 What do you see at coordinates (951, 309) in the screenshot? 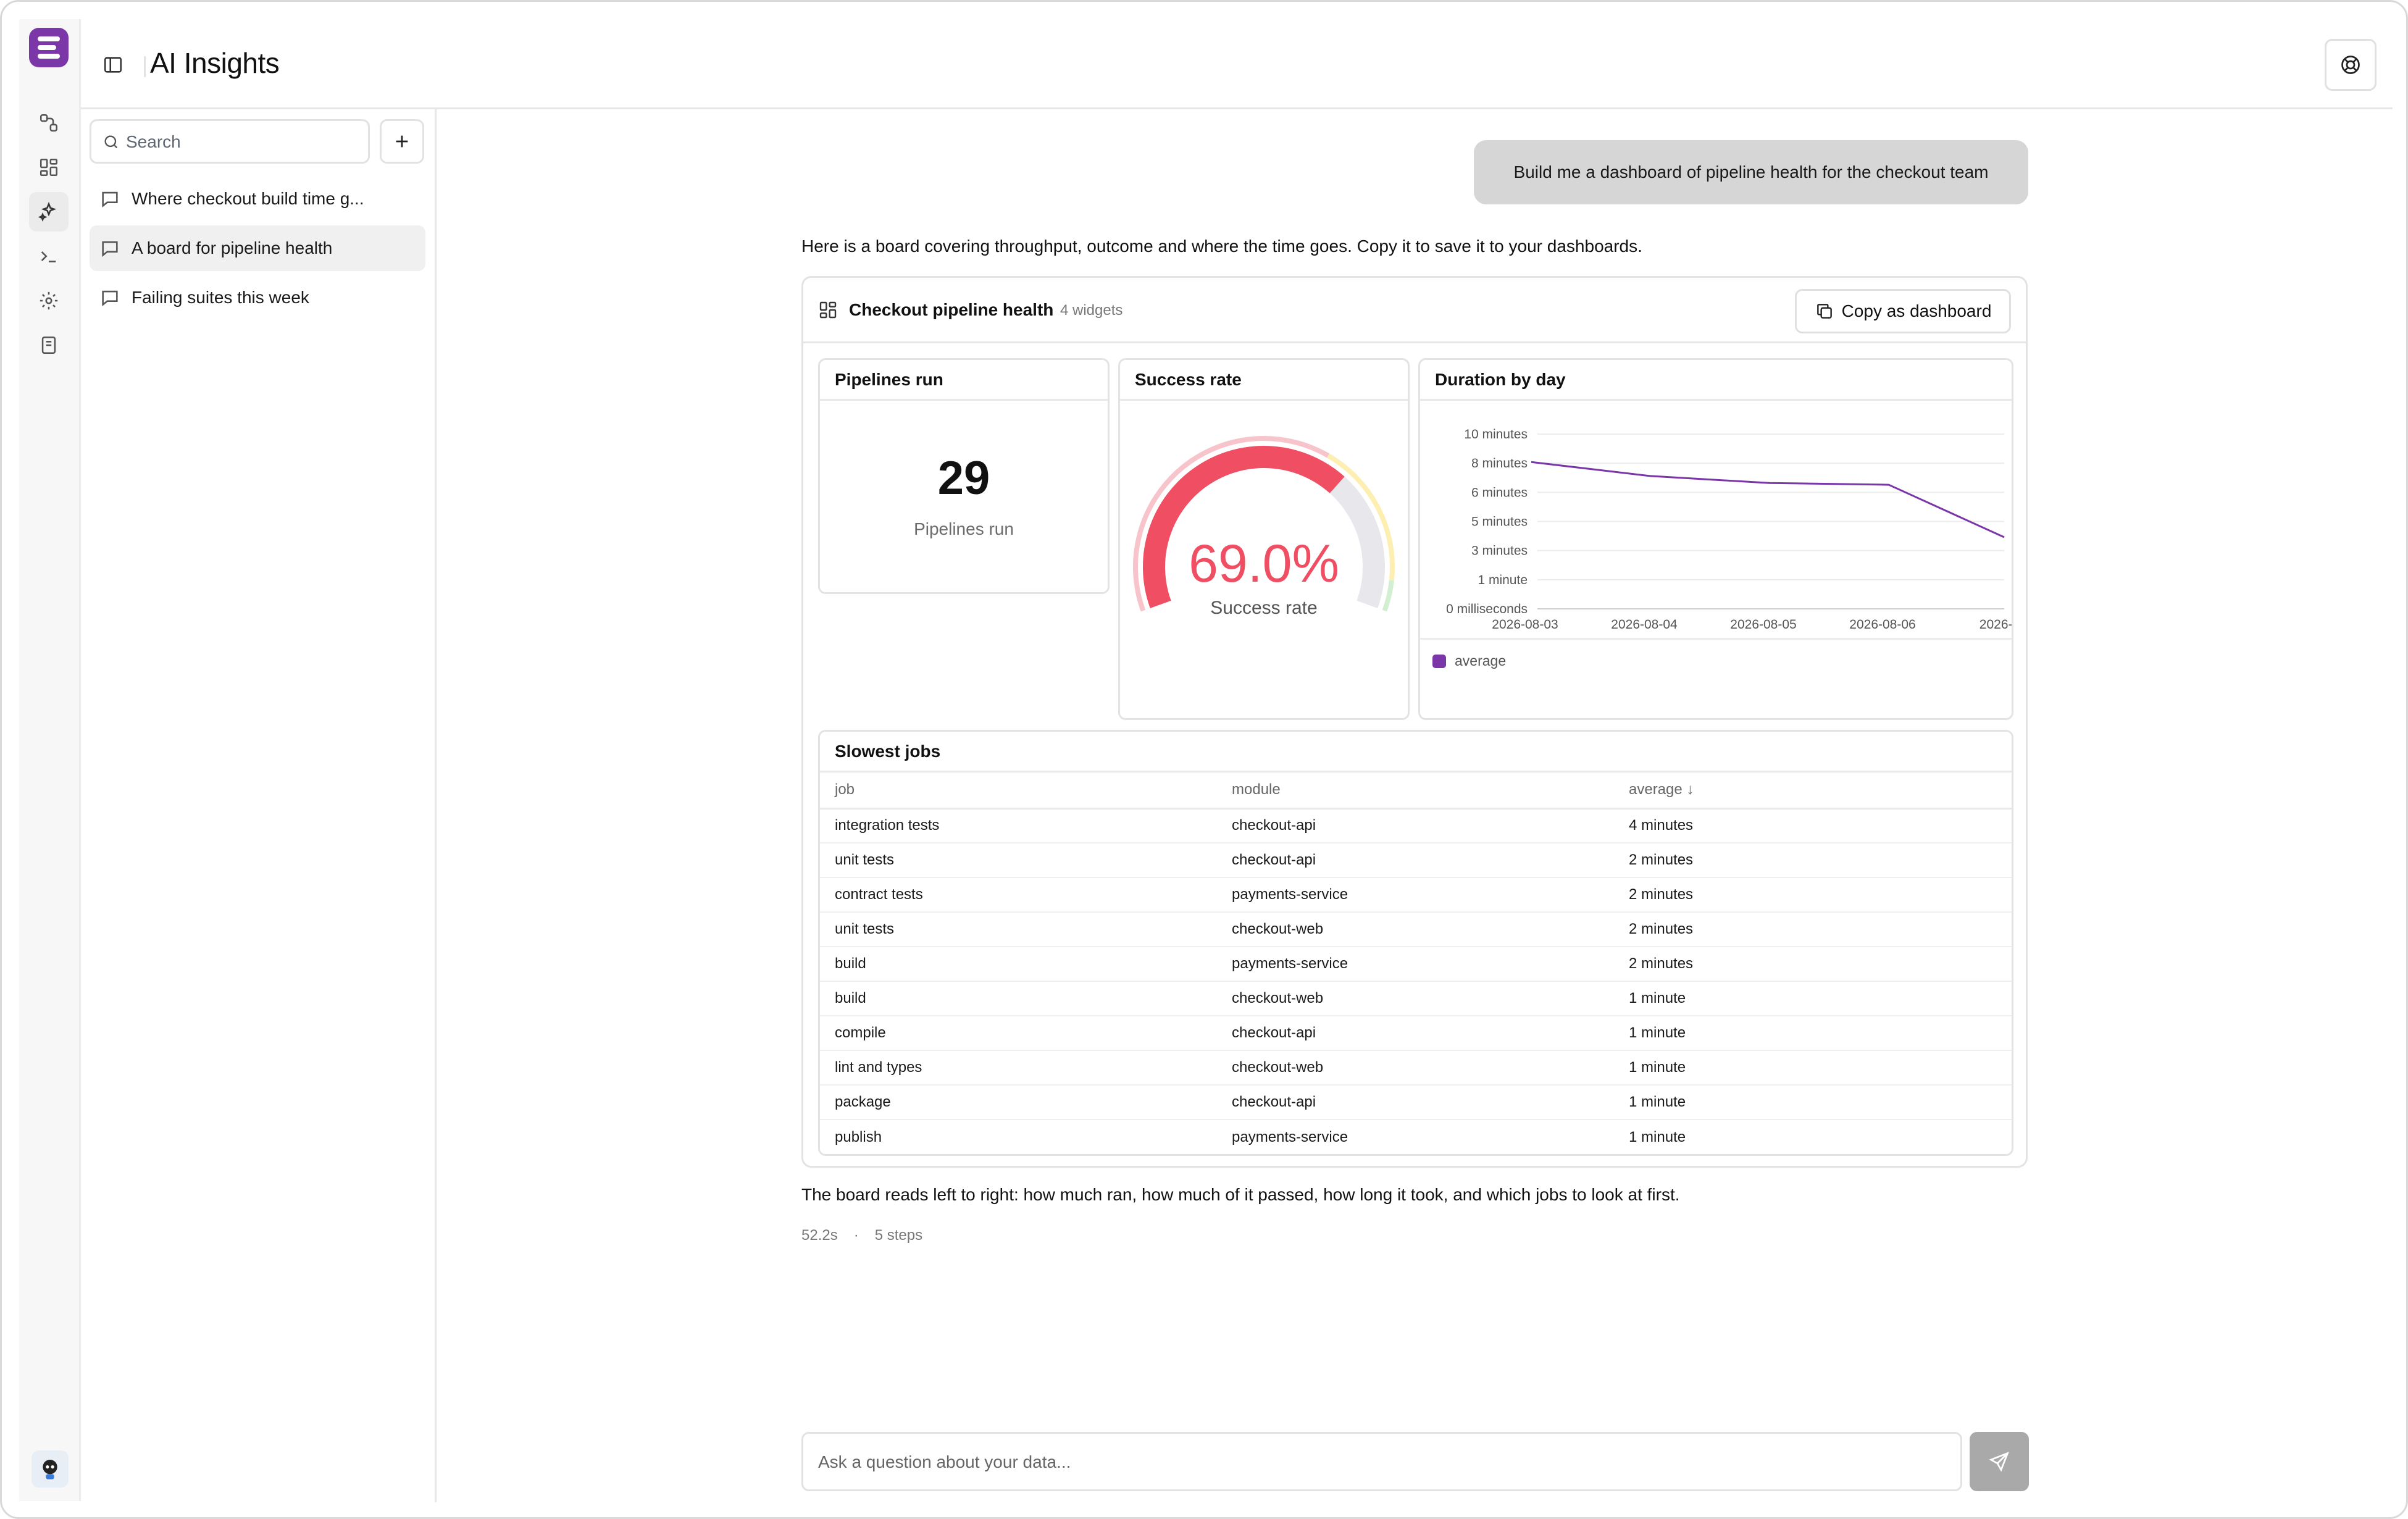
I see `board-title: Checkout pipeline health` at bounding box center [951, 309].